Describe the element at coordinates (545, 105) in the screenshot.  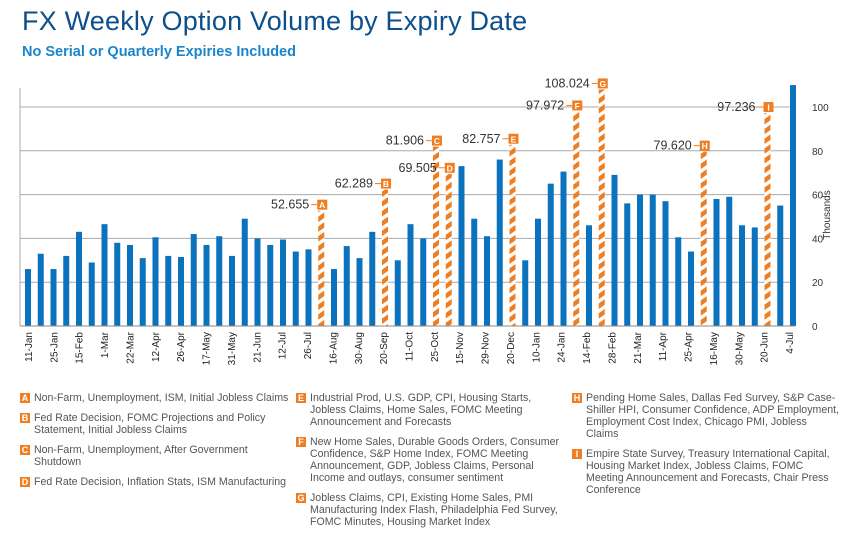
I see `event-value-label: 97.972` at that location.